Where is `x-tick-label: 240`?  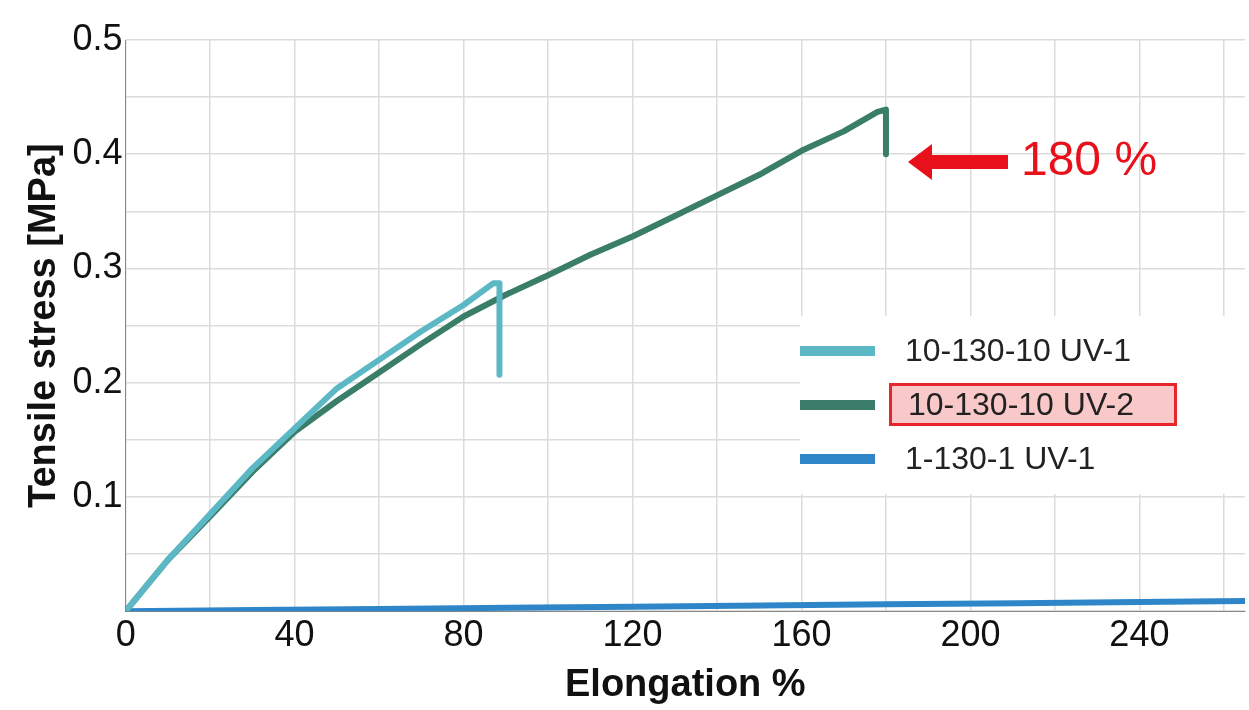
x-tick-label: 240 is located at coordinates (1139, 633).